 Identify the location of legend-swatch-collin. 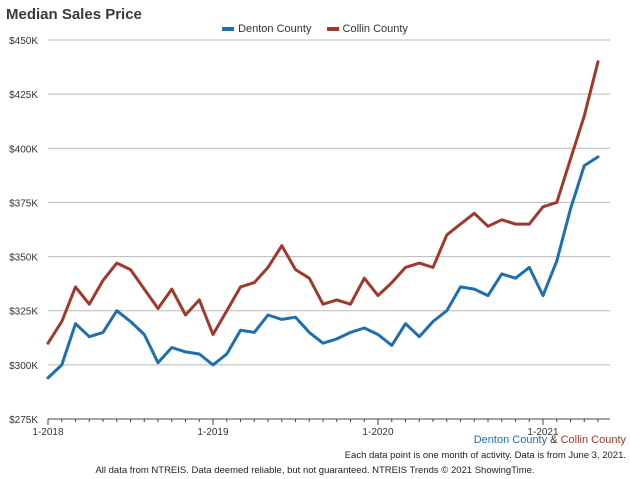
(332, 29).